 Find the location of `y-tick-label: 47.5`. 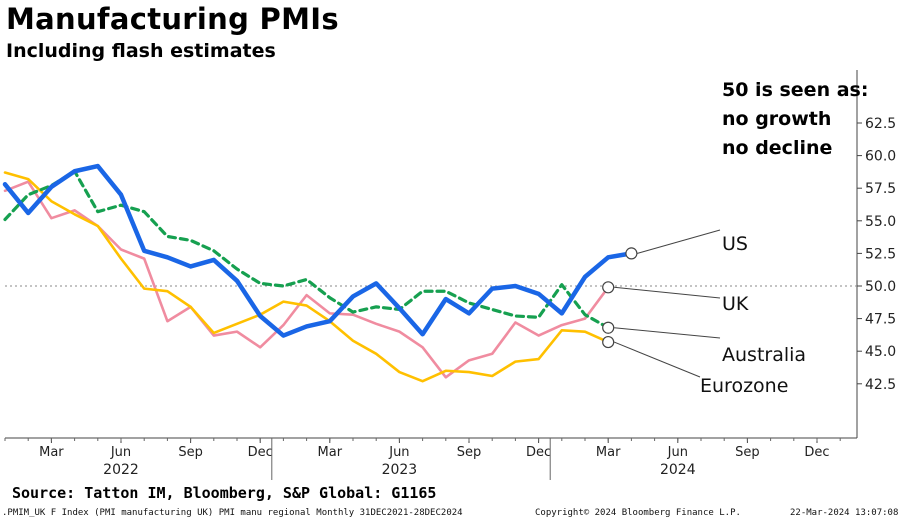

y-tick-label: 47.5 is located at coordinates (880, 320).